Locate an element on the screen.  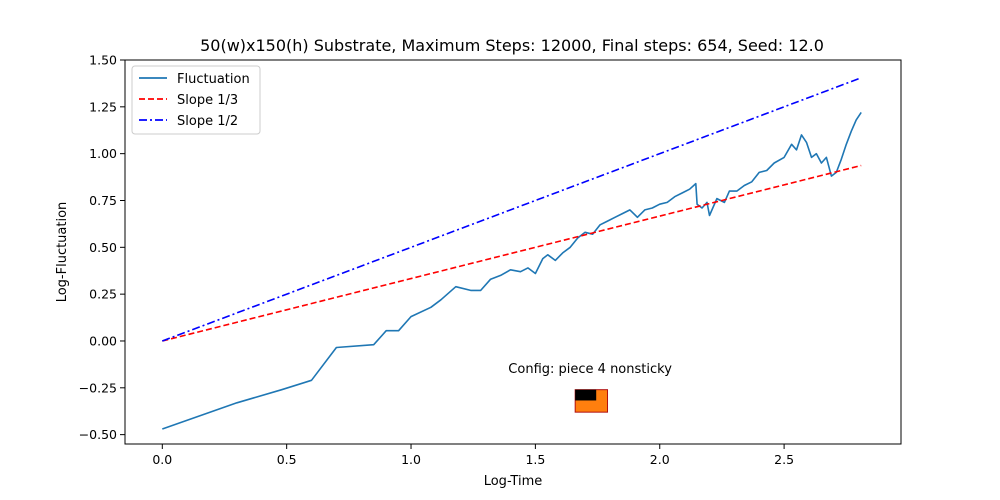
y-tick-label: 1.25 is located at coordinates (103, 106).